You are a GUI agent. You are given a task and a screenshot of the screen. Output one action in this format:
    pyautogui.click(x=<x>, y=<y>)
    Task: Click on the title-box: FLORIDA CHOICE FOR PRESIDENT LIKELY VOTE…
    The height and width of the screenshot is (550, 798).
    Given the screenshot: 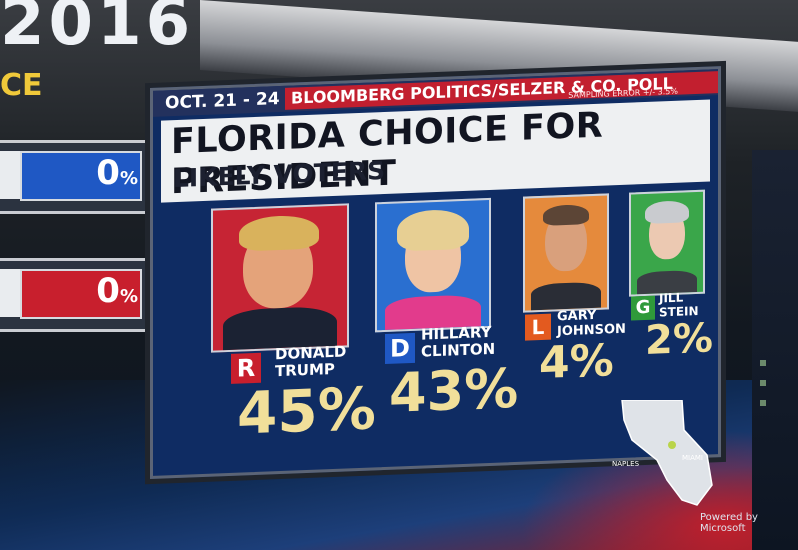 What is the action you would take?
    pyautogui.click(x=435, y=151)
    